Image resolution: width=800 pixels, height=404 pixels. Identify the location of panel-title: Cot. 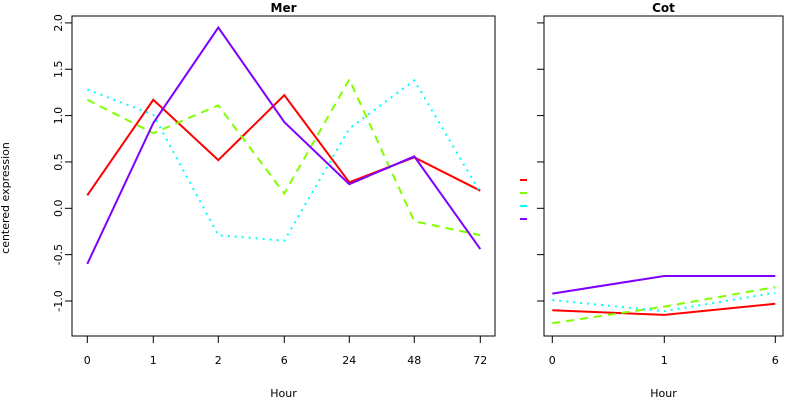
(663, 8).